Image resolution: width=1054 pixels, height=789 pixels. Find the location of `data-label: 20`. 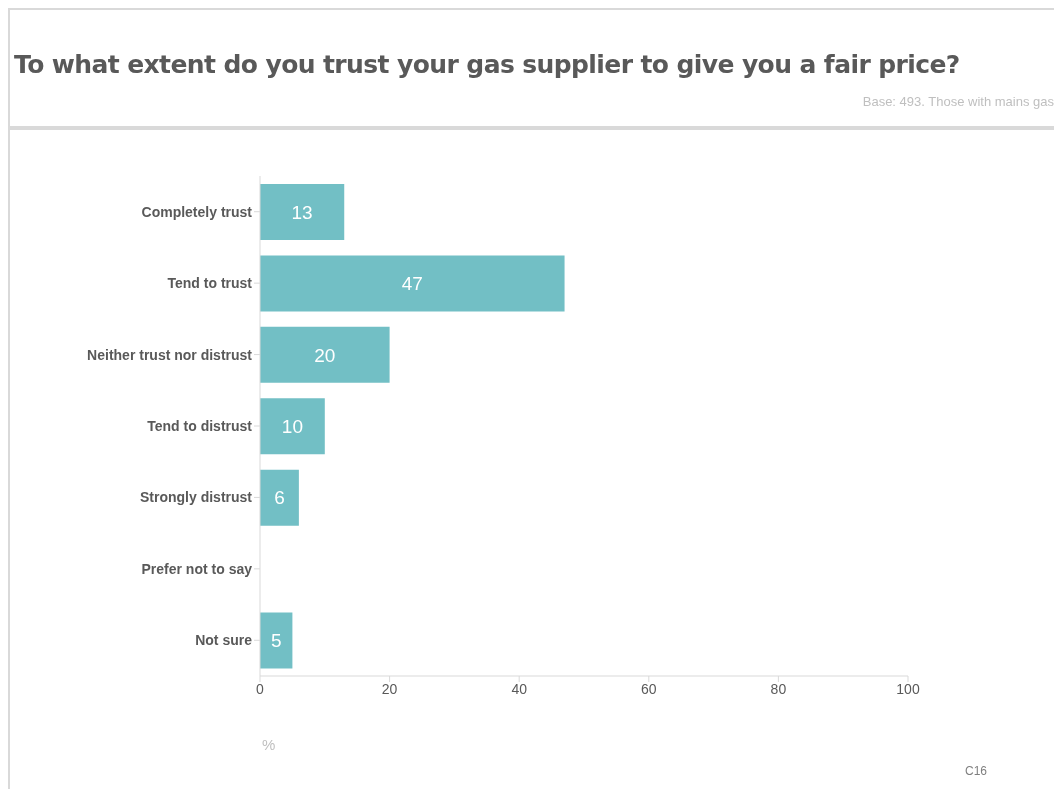

data-label: 20 is located at coordinates (325, 355).